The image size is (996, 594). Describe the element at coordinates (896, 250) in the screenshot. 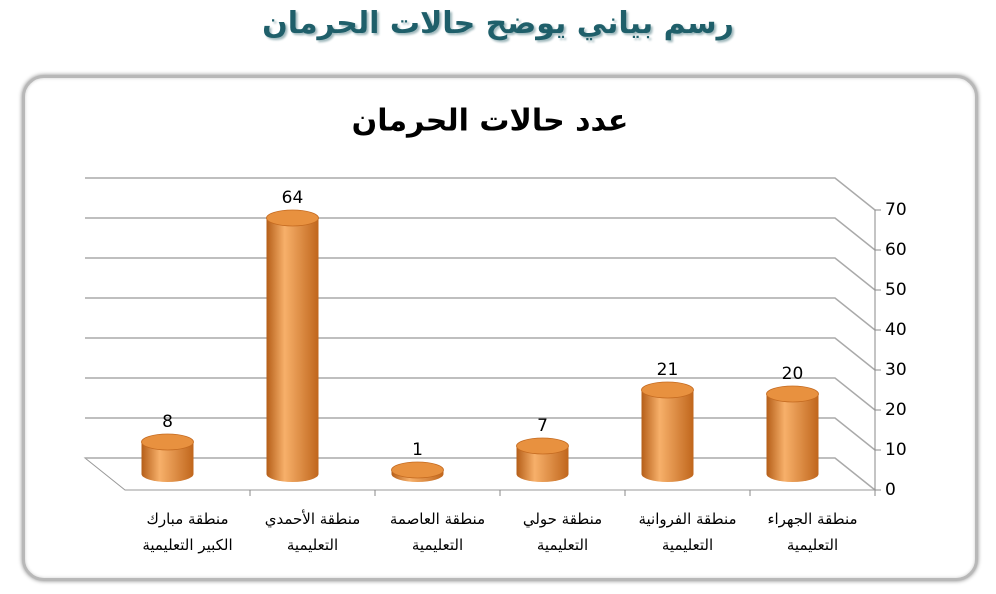

I see `y-tick-label: 60` at that location.